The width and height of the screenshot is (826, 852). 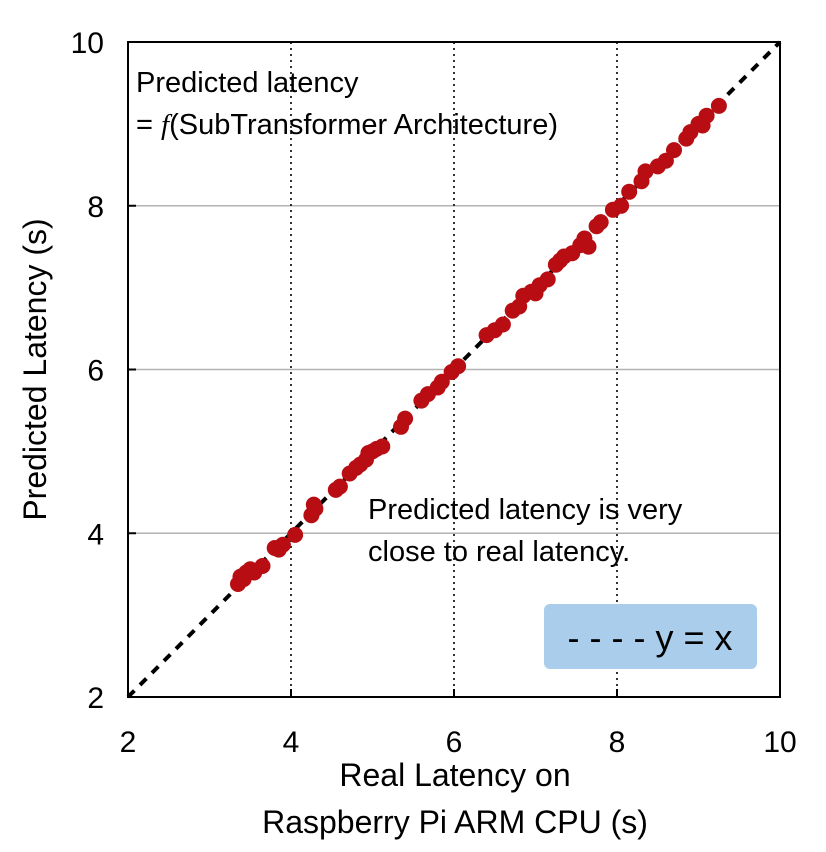 What do you see at coordinates (35, 369) in the screenshot?
I see `y-axis-title: Predicted Latency (s)` at bounding box center [35, 369].